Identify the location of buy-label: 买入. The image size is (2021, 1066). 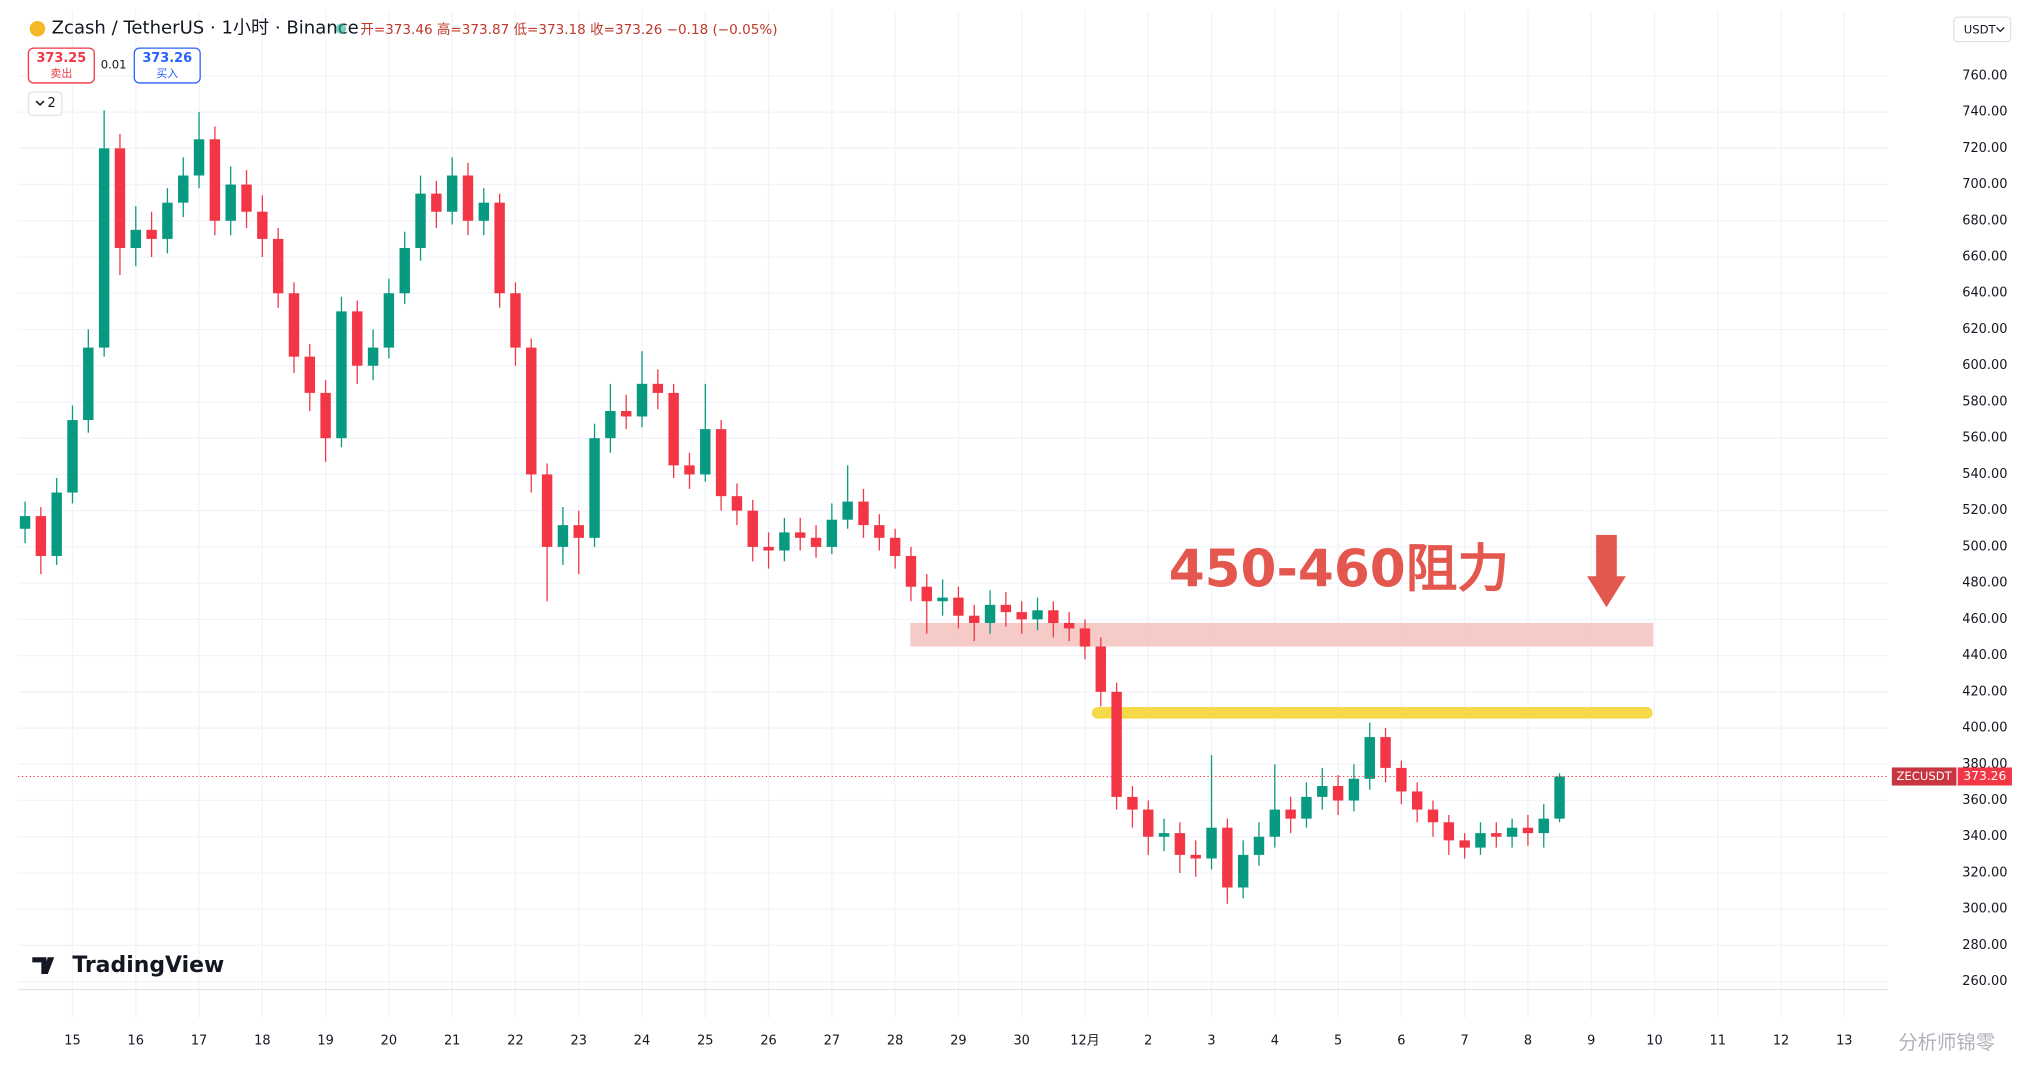
(167, 73).